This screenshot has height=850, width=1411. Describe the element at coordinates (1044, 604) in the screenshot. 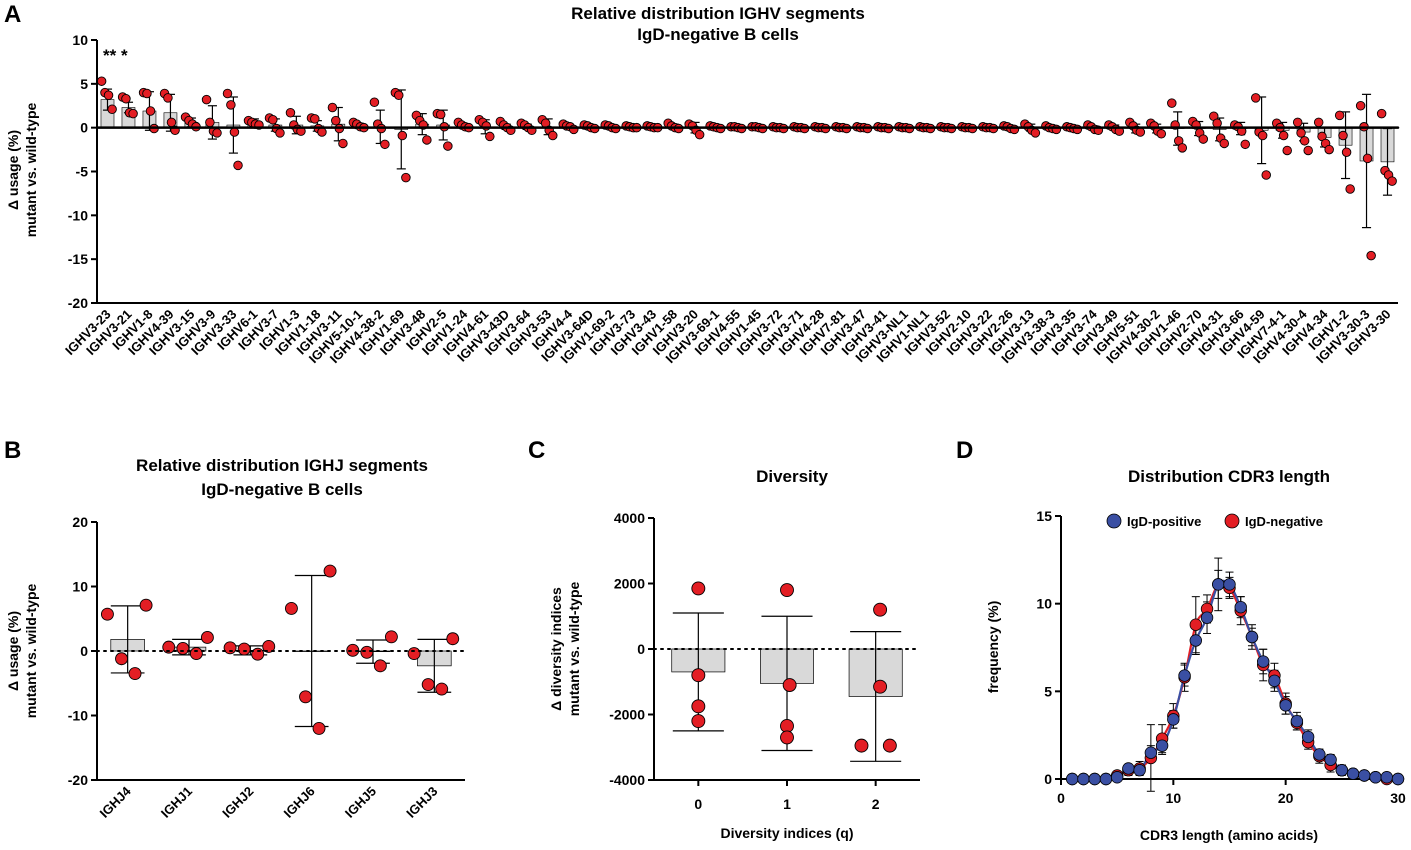

I see `chart-d-y-tick-label: 10` at that location.